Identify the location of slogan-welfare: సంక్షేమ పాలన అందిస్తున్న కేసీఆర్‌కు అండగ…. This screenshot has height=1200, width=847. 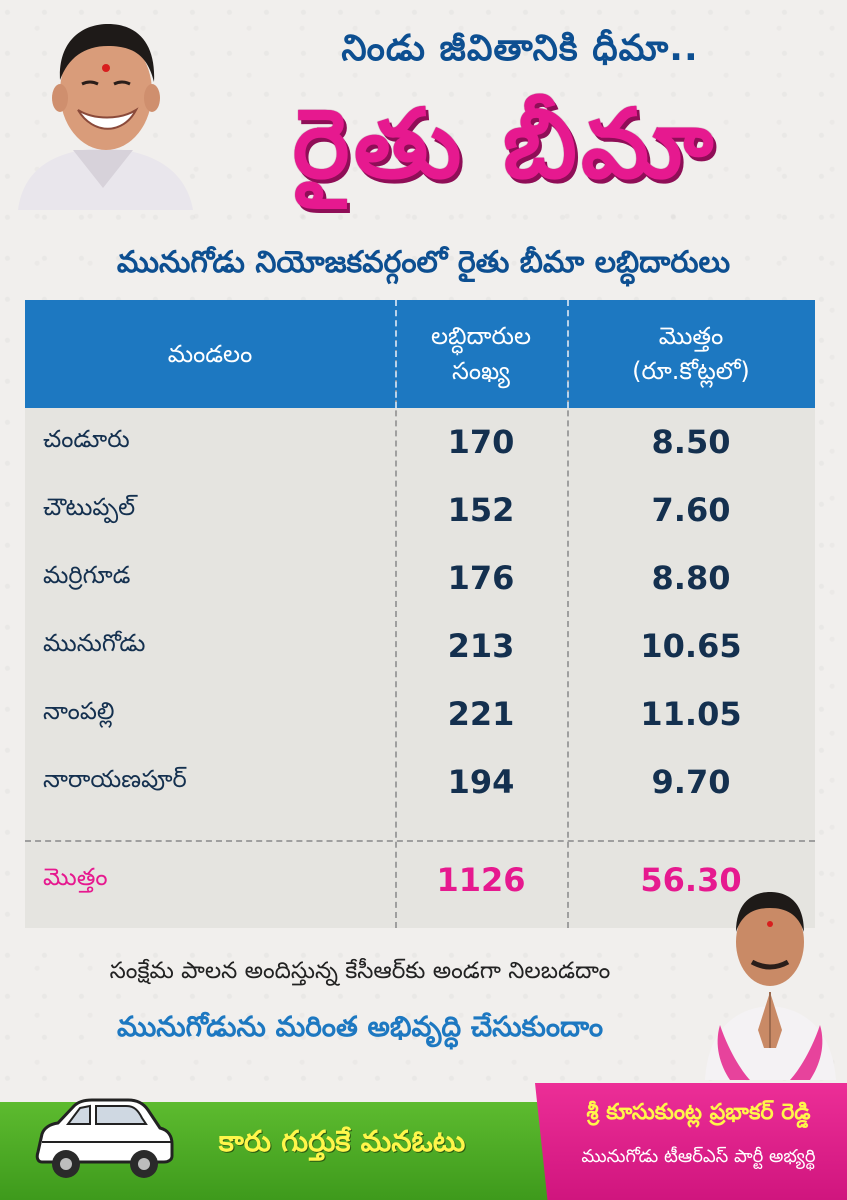
(360, 971).